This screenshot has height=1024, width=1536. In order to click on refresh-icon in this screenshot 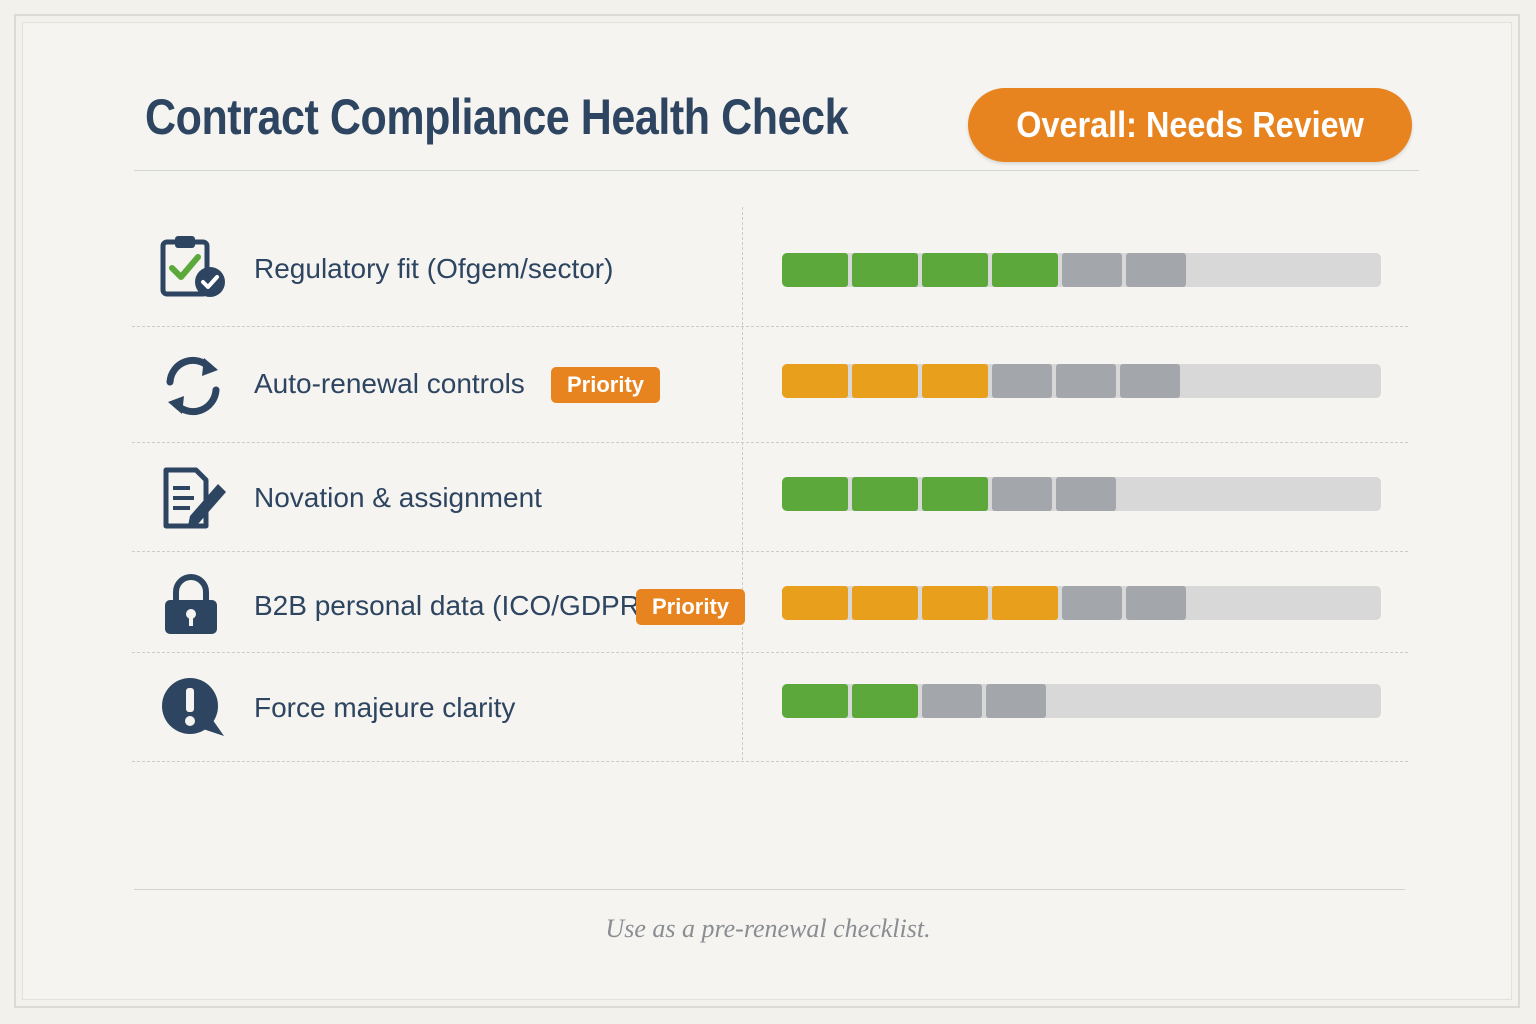, I will do `click(193, 385)`.